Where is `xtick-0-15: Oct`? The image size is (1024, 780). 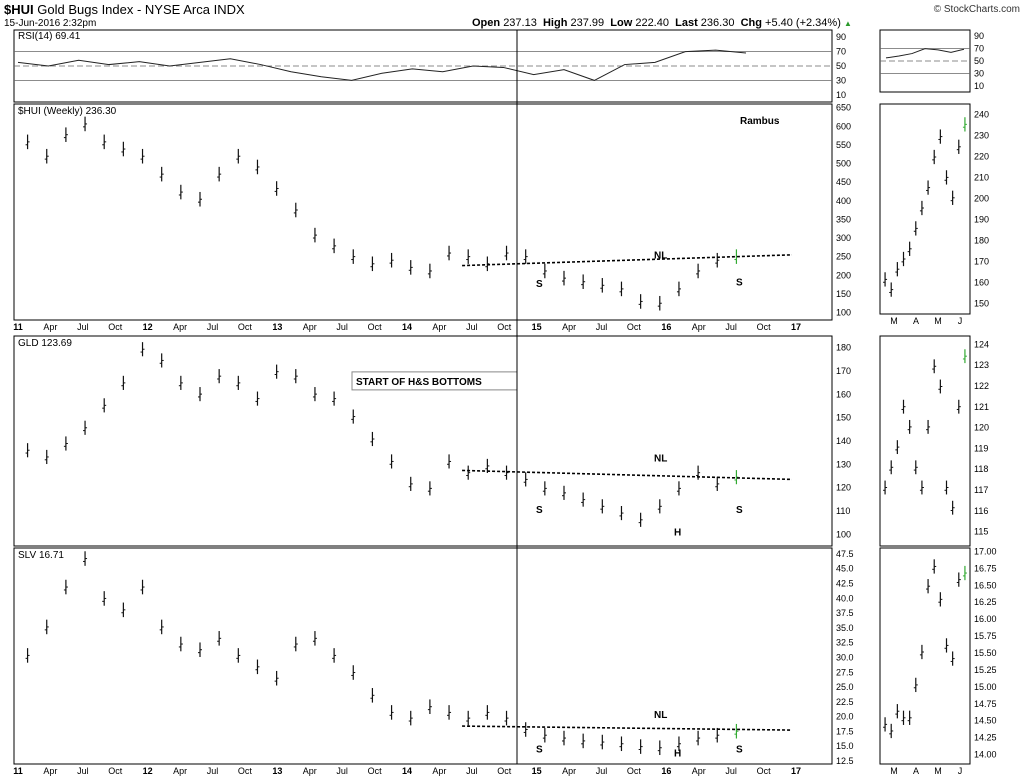
xtick-0-15: Oct is located at coordinates (504, 327).